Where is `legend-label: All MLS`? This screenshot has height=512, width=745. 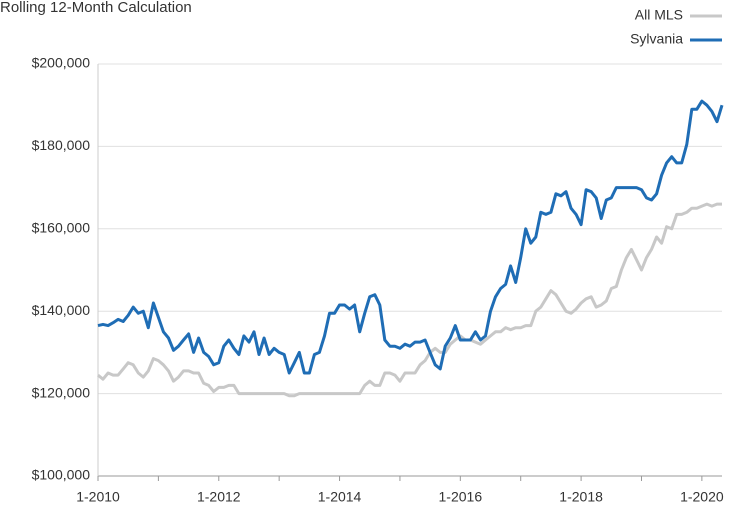 legend-label: All MLS is located at coordinates (659, 15).